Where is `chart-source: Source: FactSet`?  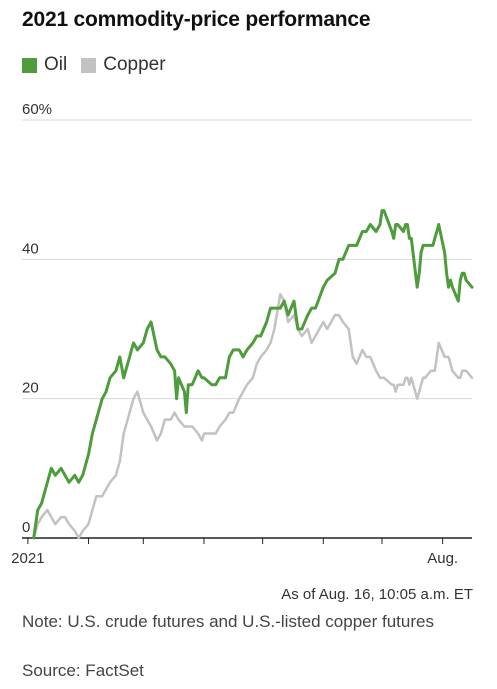 chart-source: Source: FactSet is located at coordinates (83, 670).